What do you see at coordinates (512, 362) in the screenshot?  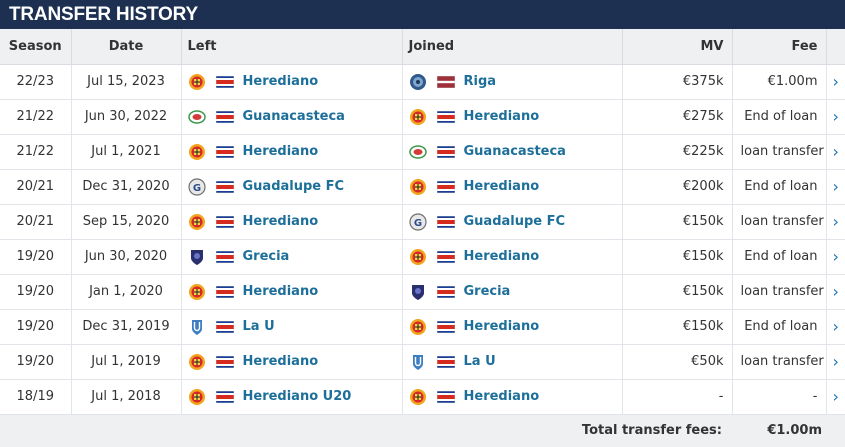 I see `joined-club-cell: La U` at bounding box center [512, 362].